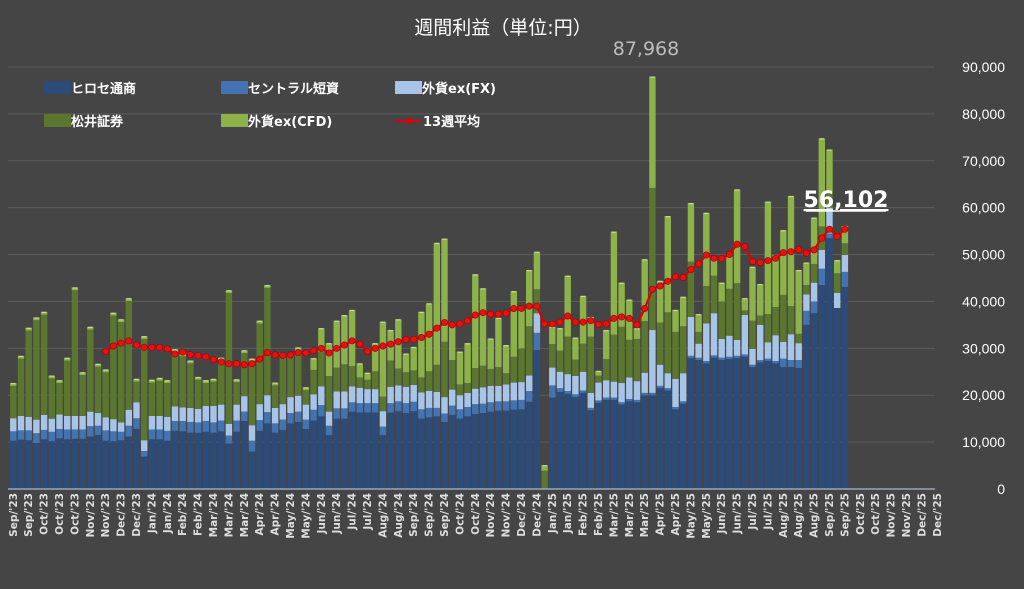 This screenshot has height=589, width=1024. Describe the element at coordinates (438, 122) in the screenshot. I see `legend-item-13week-average: 13週平均` at that location.